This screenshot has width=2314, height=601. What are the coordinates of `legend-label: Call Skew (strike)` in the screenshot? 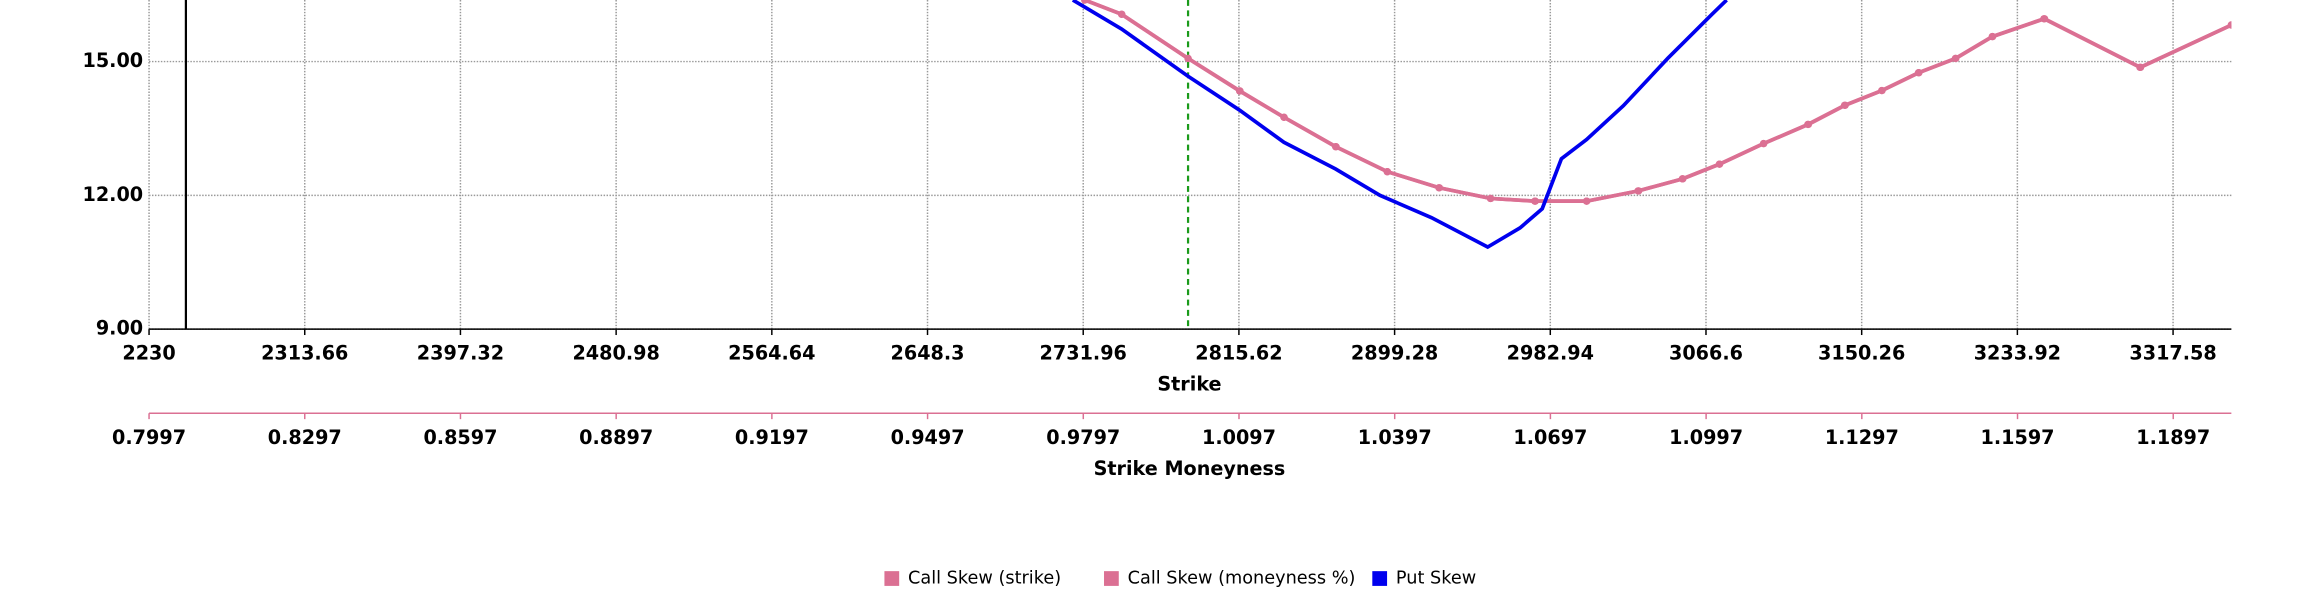 It's located at (984, 579).